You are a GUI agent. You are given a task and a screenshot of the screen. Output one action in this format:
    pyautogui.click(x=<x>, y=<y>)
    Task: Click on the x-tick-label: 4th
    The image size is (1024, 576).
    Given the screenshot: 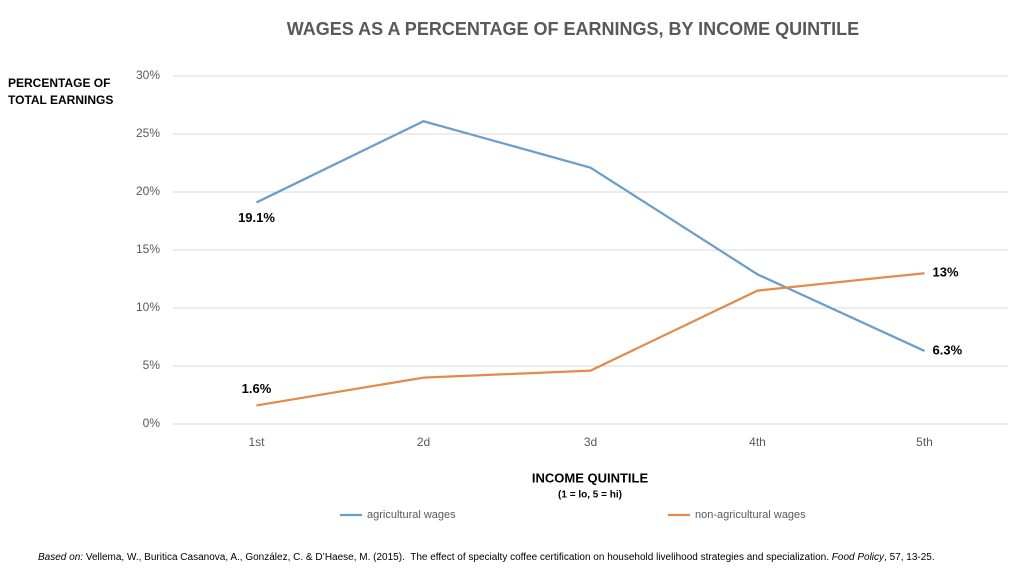 What is the action you would take?
    pyautogui.click(x=757, y=442)
    